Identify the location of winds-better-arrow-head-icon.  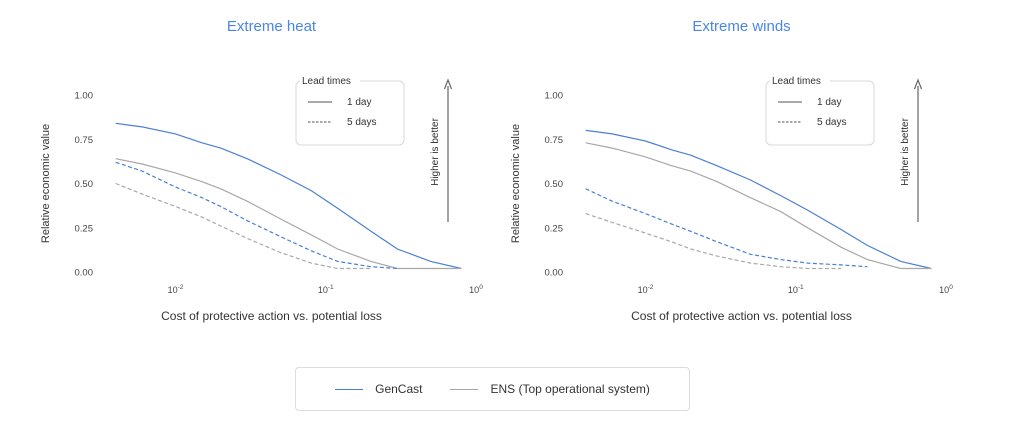
(918, 84).